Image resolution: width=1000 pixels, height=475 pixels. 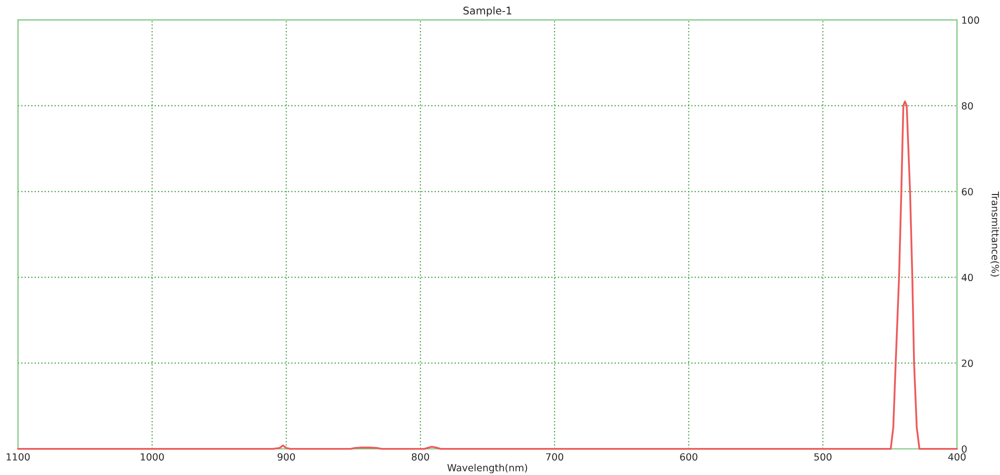 What do you see at coordinates (971, 20) in the screenshot?
I see `y-tick-label: 100` at bounding box center [971, 20].